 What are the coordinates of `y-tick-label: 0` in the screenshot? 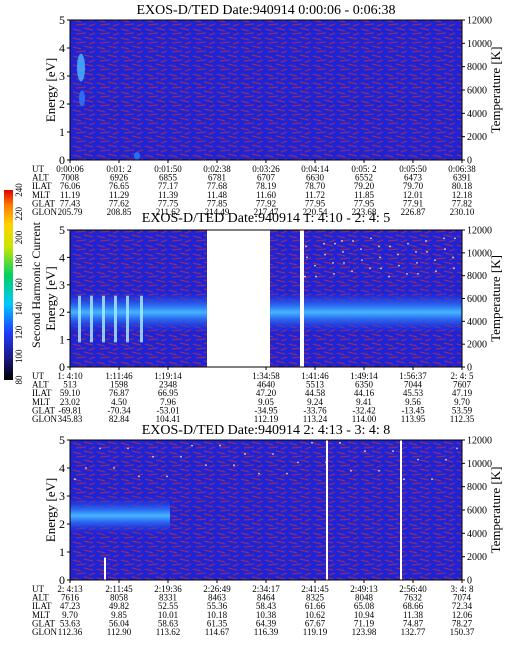 It's located at (62, 580).